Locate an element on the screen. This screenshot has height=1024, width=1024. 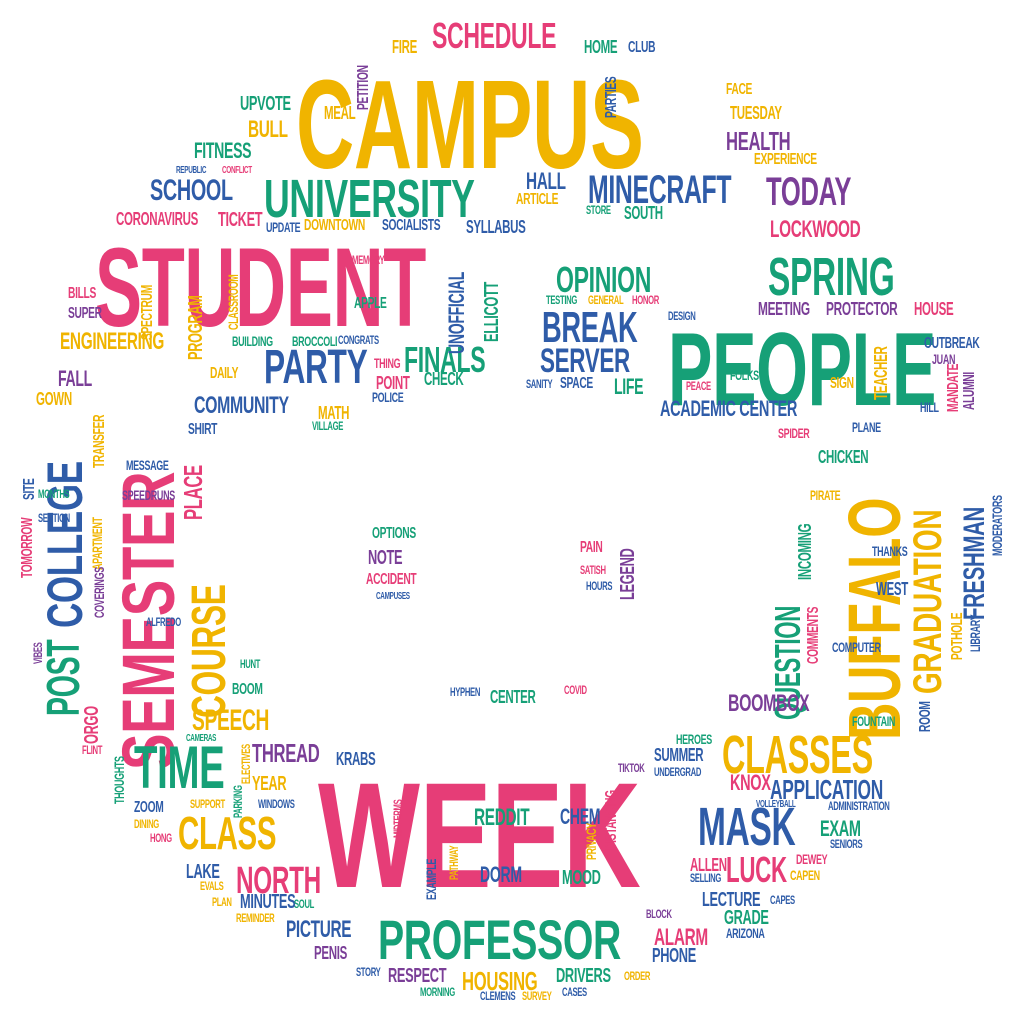
word: CAPES is located at coordinates (782, 900).